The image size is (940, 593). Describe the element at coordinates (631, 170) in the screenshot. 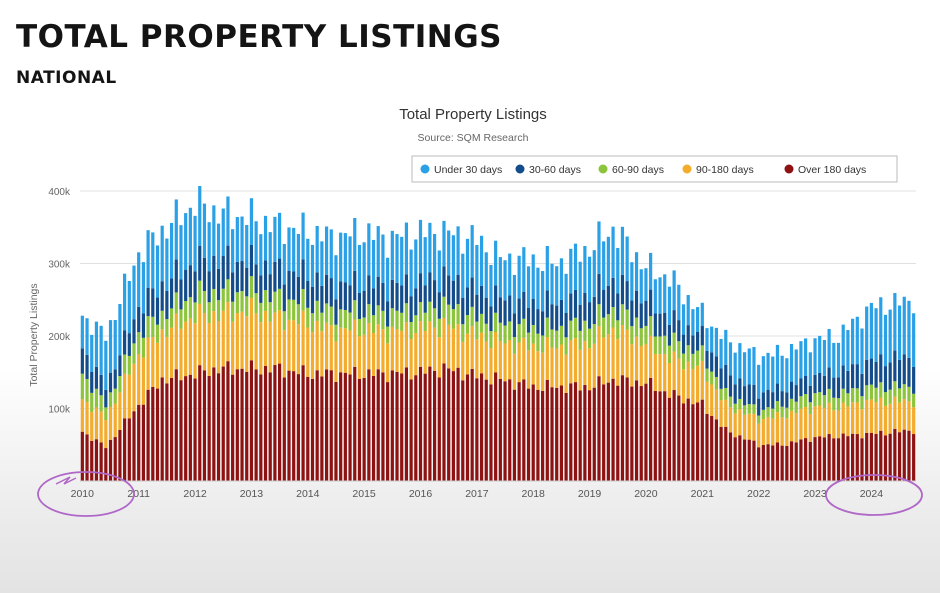

I see `legend-item: 60-90 days` at that location.